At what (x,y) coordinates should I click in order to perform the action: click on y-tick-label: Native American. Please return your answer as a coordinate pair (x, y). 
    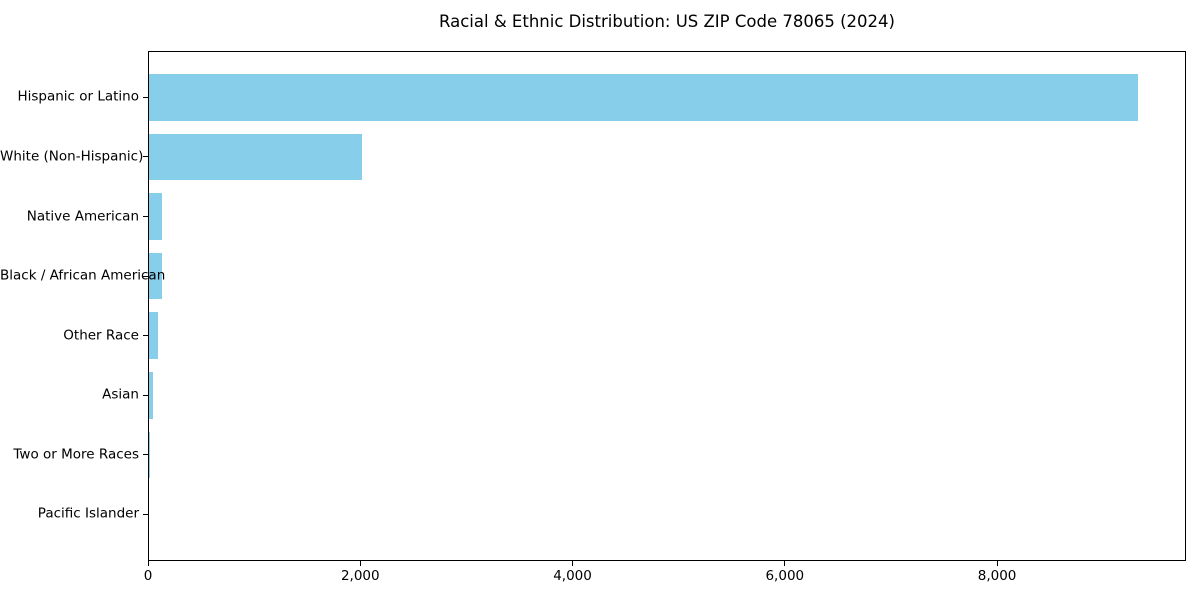
    Looking at the image, I should click on (82, 215).